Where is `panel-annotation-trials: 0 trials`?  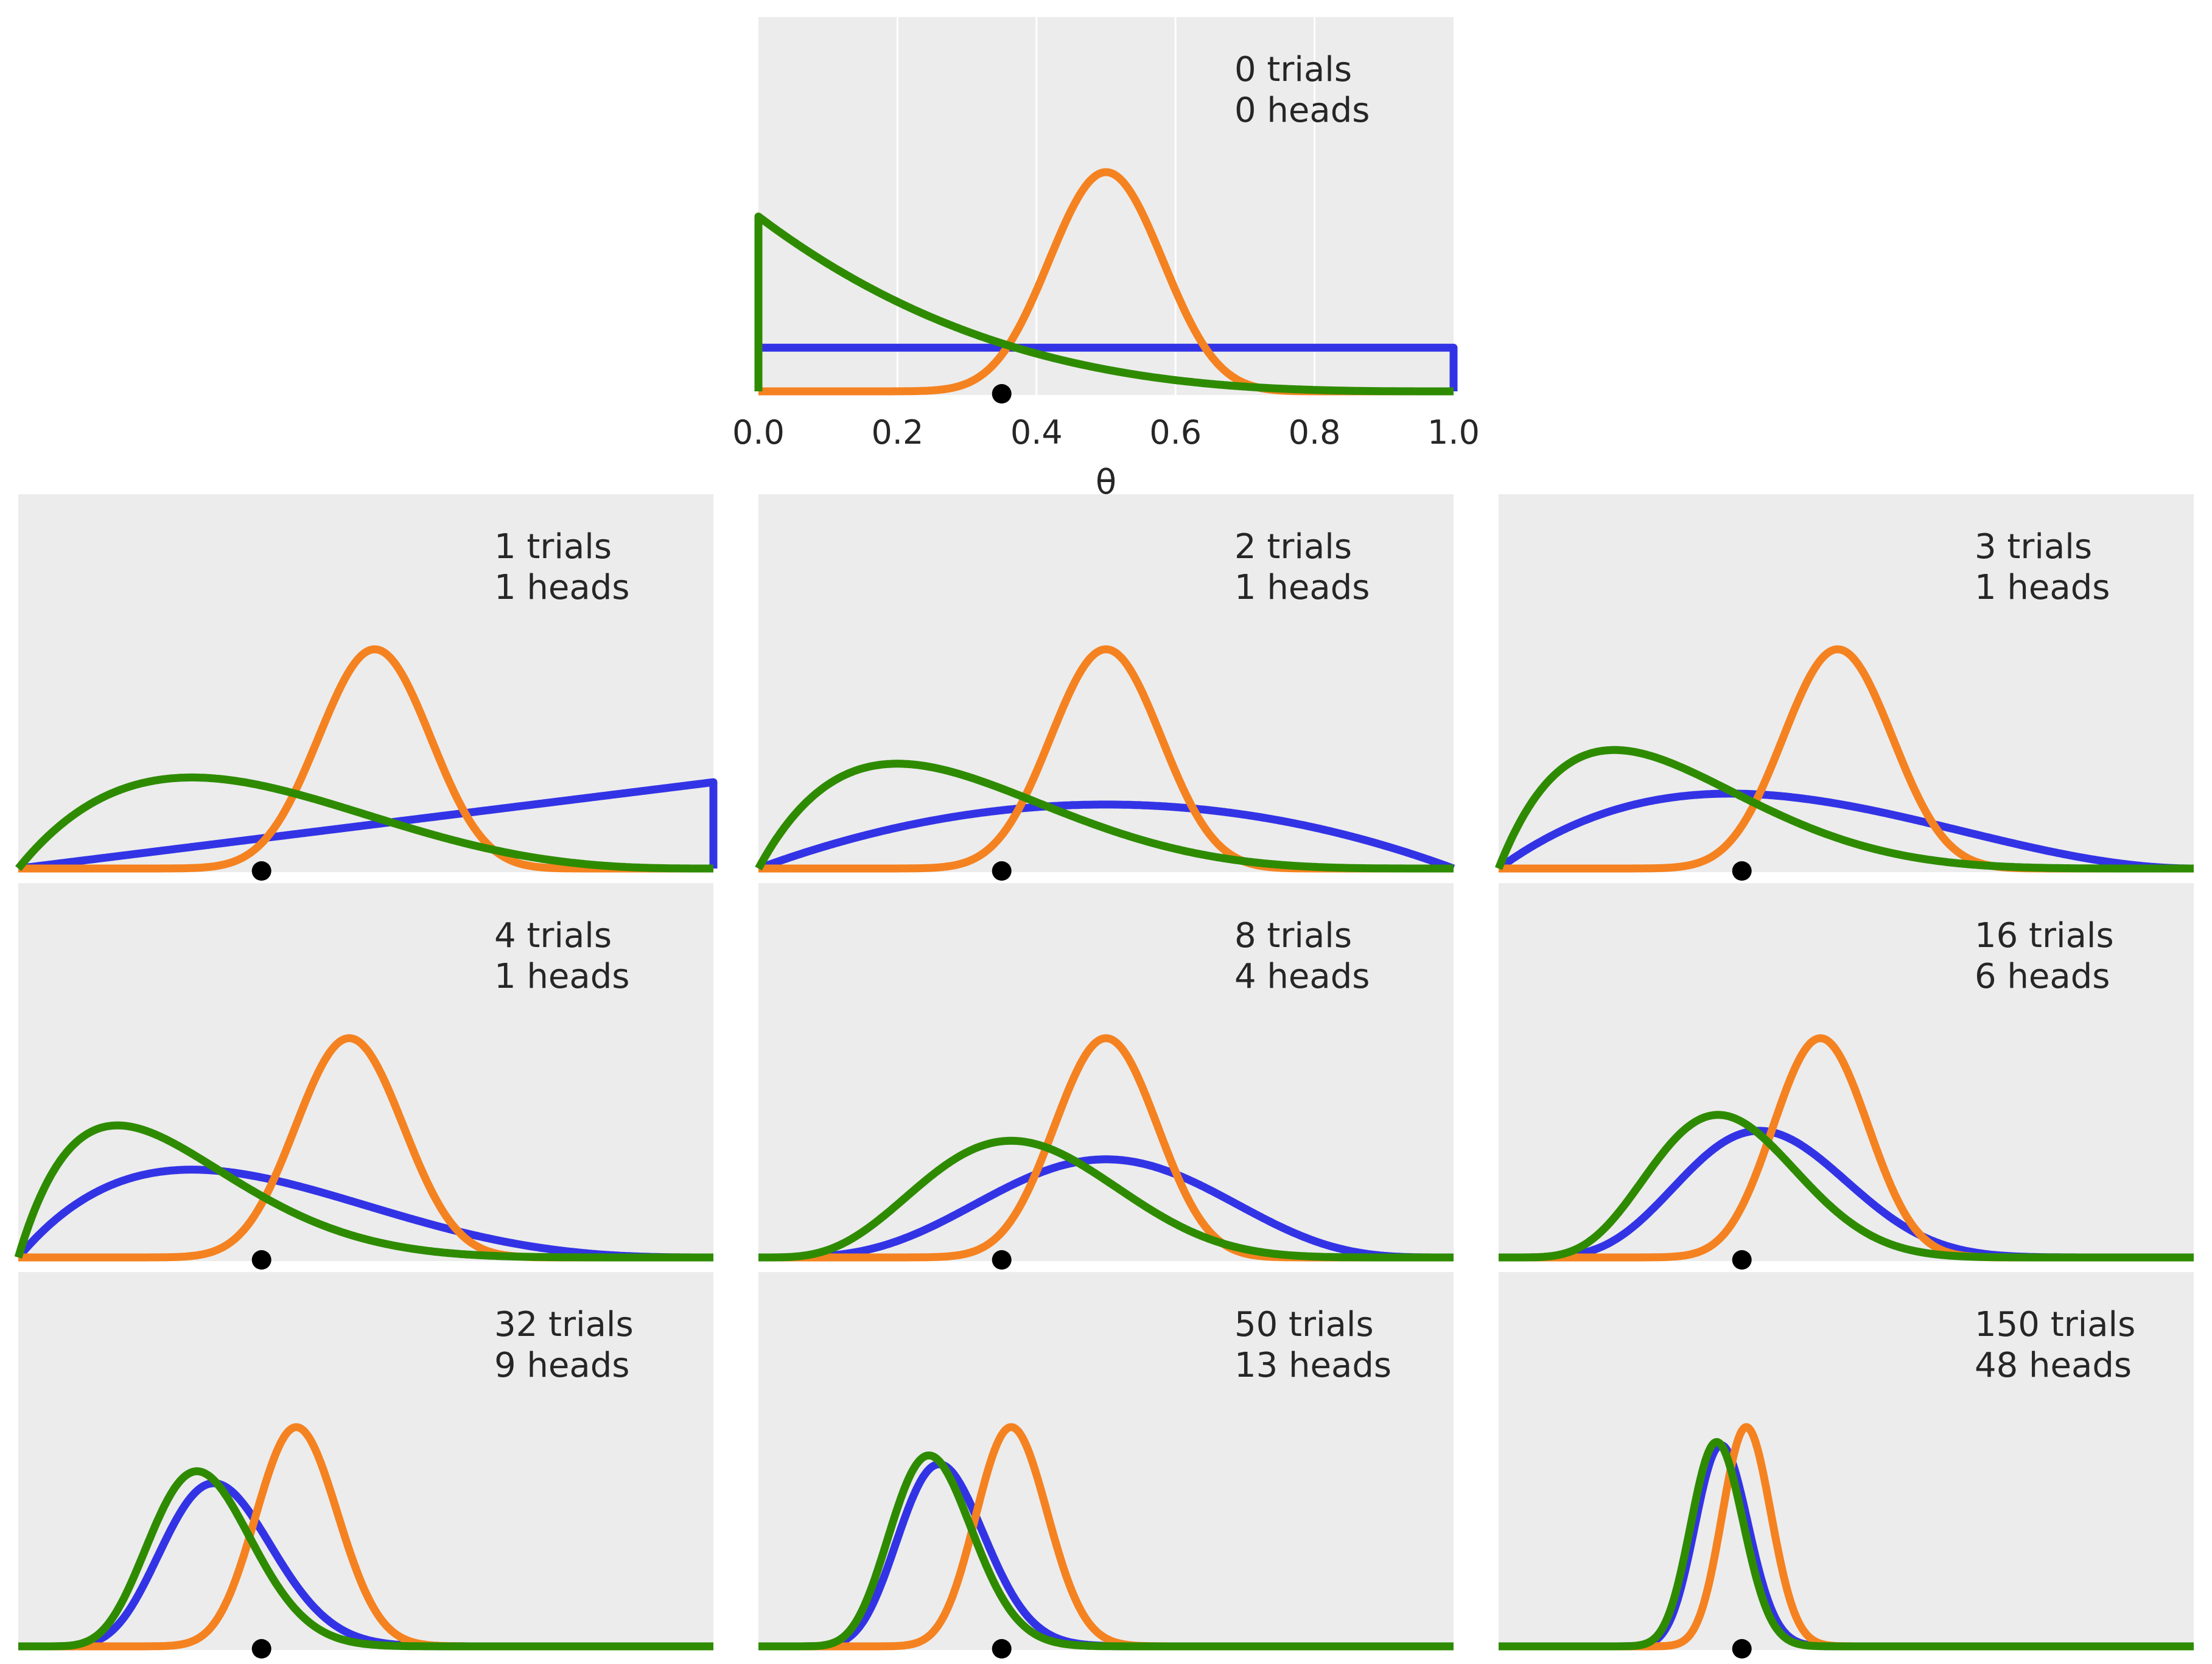 panel-annotation-trials: 0 trials is located at coordinates (1293, 70).